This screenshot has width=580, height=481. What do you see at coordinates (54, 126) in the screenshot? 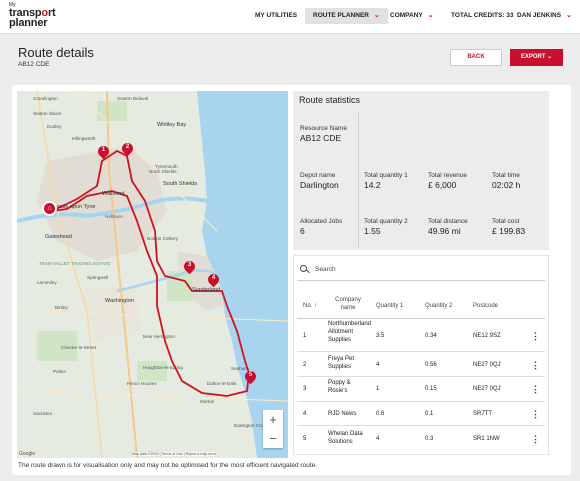
I see `map-label-dudley: Dudley` at bounding box center [54, 126].